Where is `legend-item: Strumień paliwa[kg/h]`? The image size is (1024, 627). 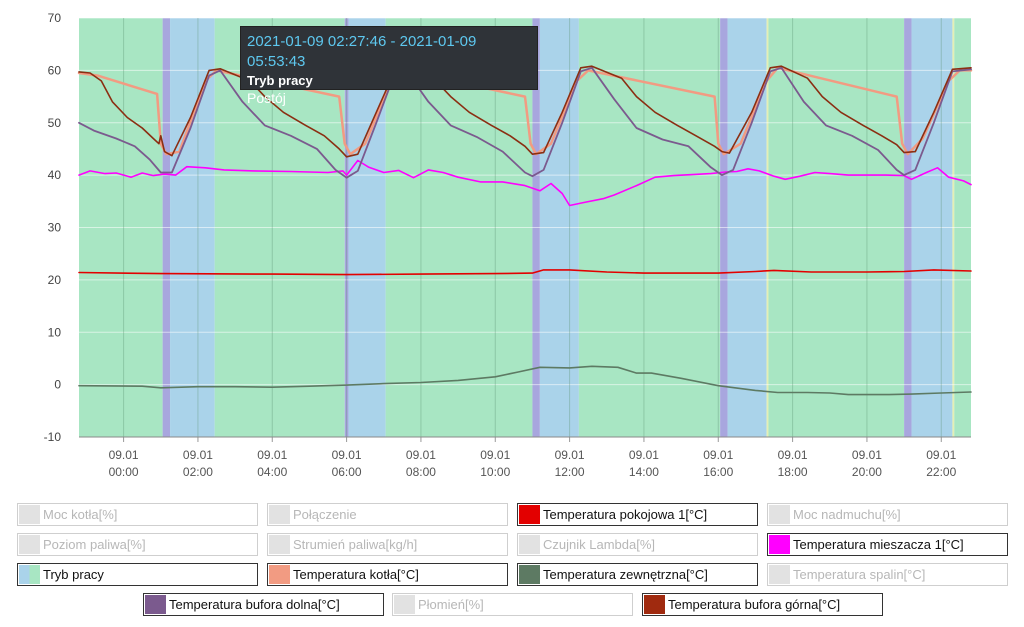
legend-item: Strumień paliwa[kg/h] is located at coordinates (387, 544).